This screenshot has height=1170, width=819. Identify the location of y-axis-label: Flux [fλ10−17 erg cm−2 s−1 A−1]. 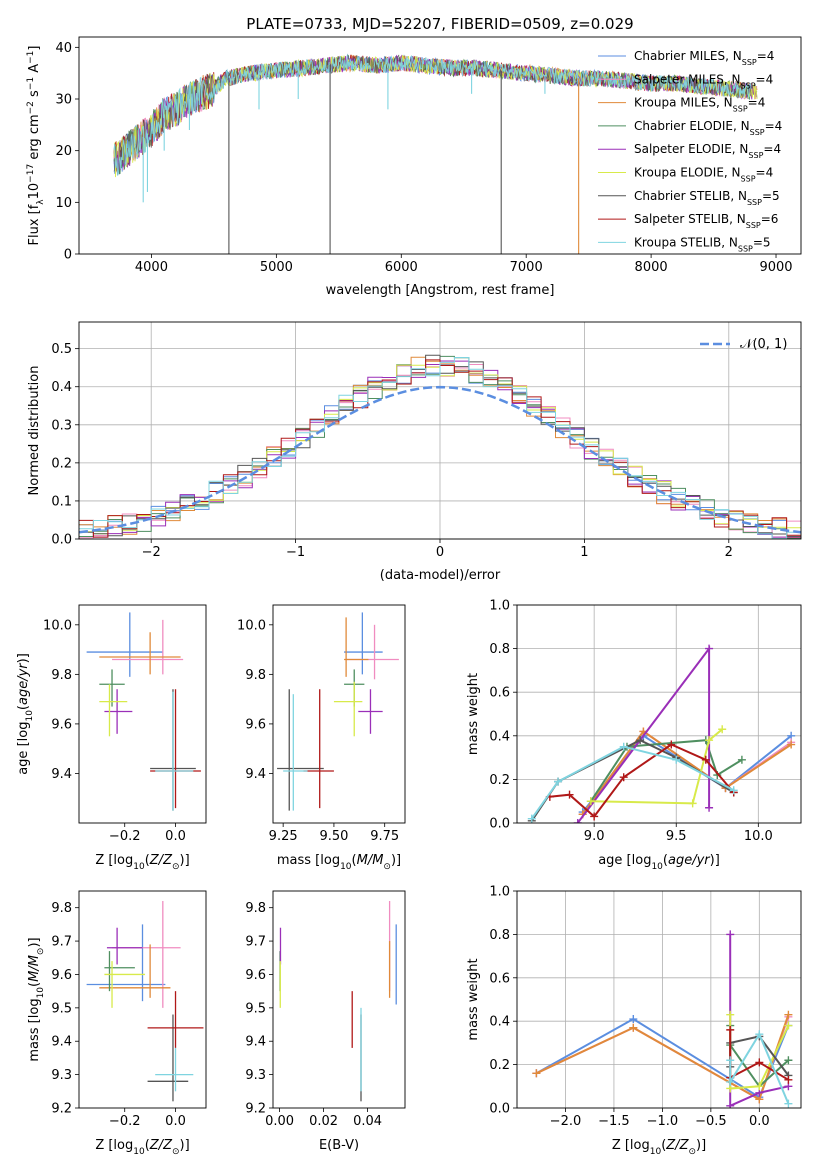
(36, 146).